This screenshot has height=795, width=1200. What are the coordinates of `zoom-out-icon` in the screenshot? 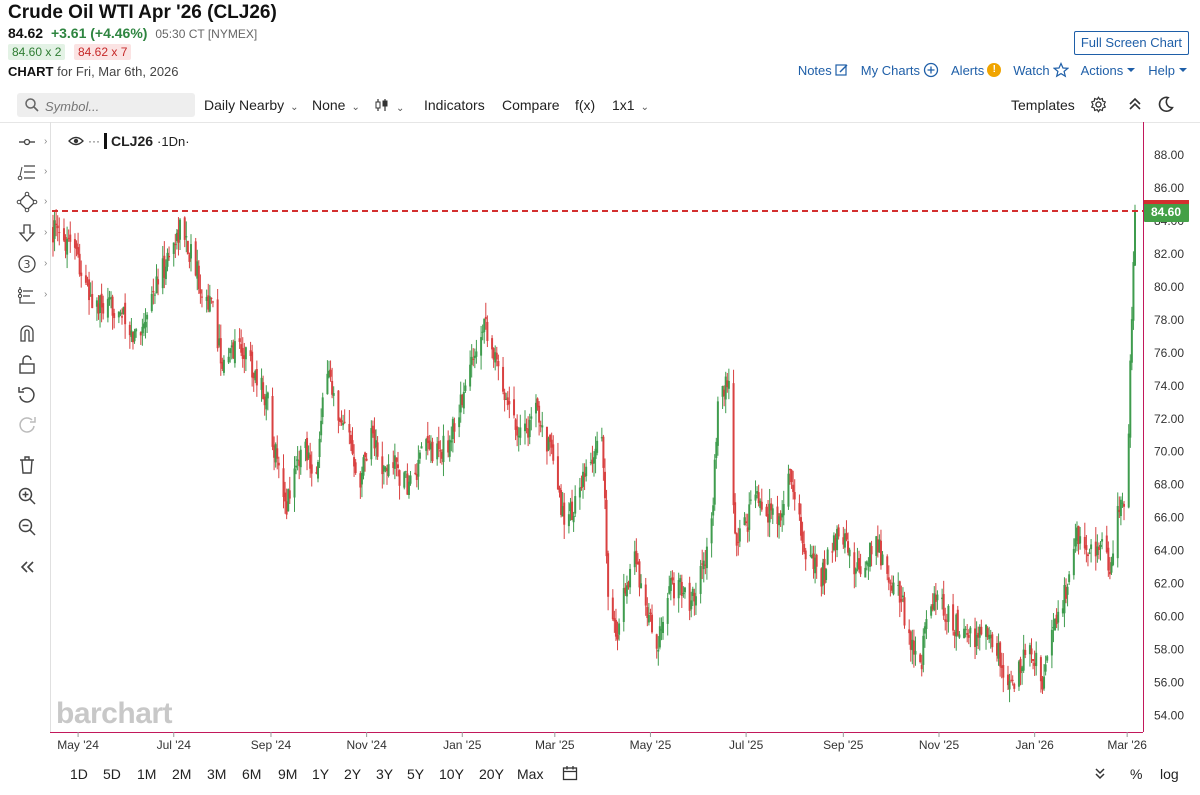 It's located at (27, 527).